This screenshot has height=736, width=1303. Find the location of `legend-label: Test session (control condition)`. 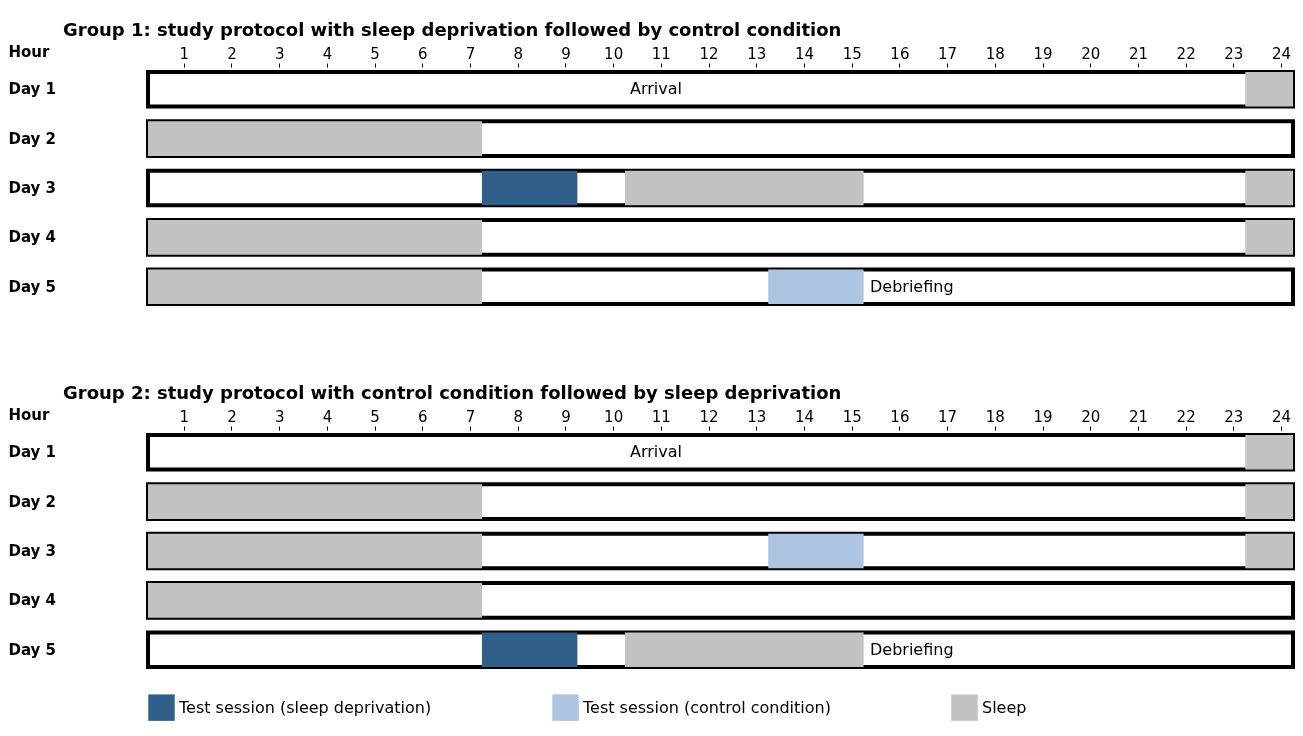

legend-label: Test session (control condition) is located at coordinates (706, 707).